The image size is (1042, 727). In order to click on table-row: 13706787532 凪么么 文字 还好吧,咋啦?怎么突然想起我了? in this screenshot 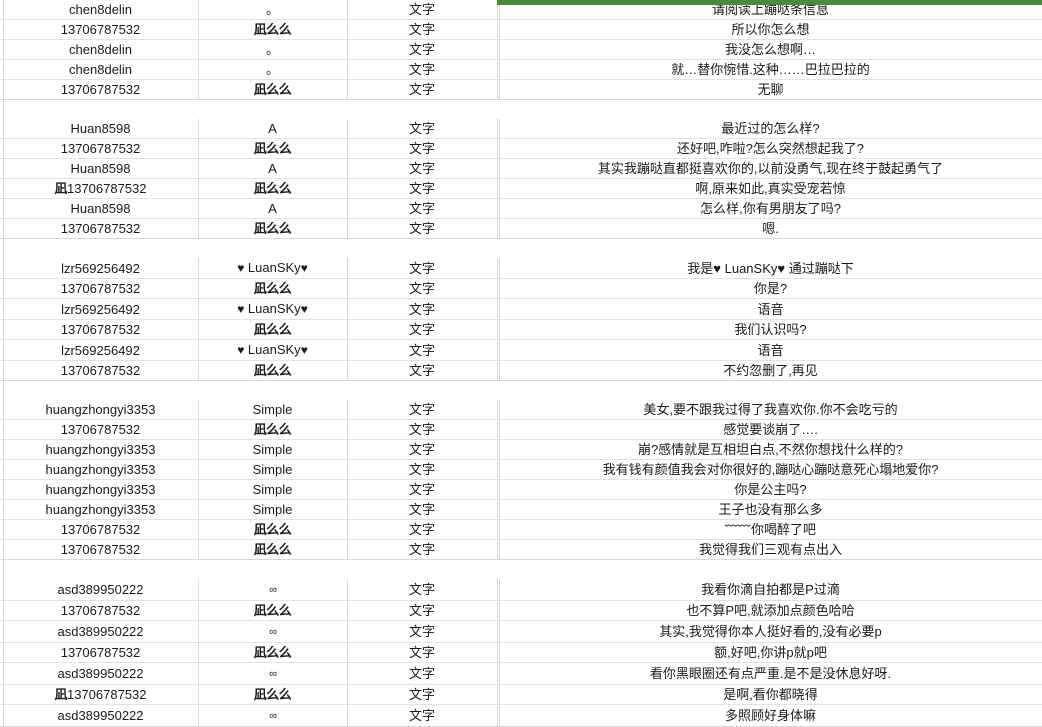, I will do `click(521, 148)`.